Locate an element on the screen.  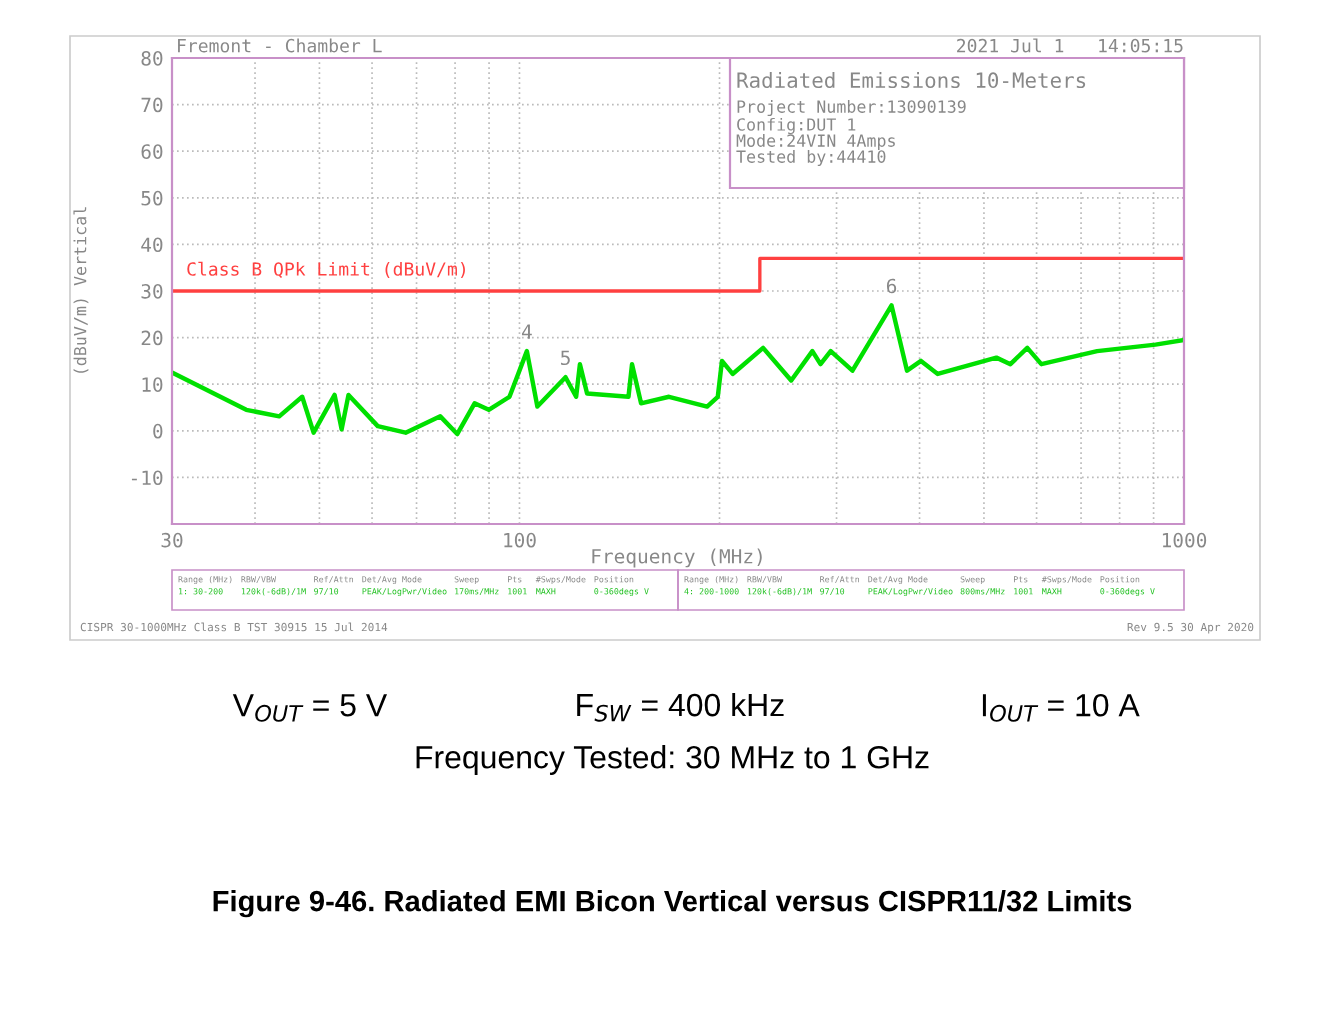
y-tick-label: 0 is located at coordinates (158, 431).